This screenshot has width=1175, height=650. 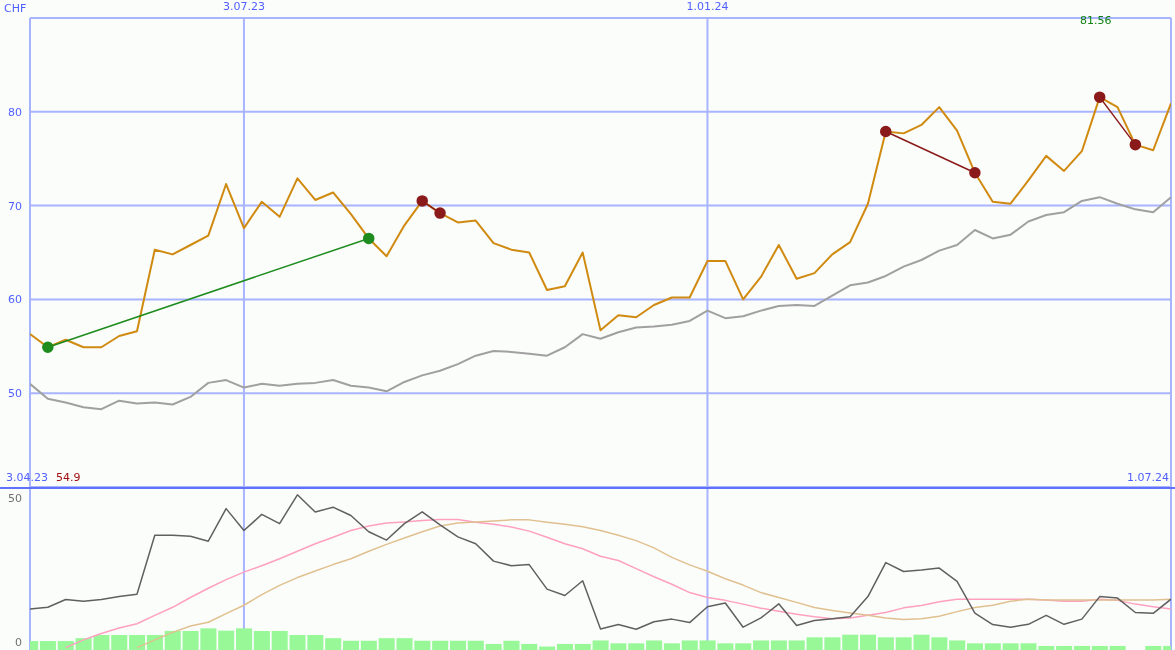 I want to click on y-tick-label: 80, so click(x=15, y=112).